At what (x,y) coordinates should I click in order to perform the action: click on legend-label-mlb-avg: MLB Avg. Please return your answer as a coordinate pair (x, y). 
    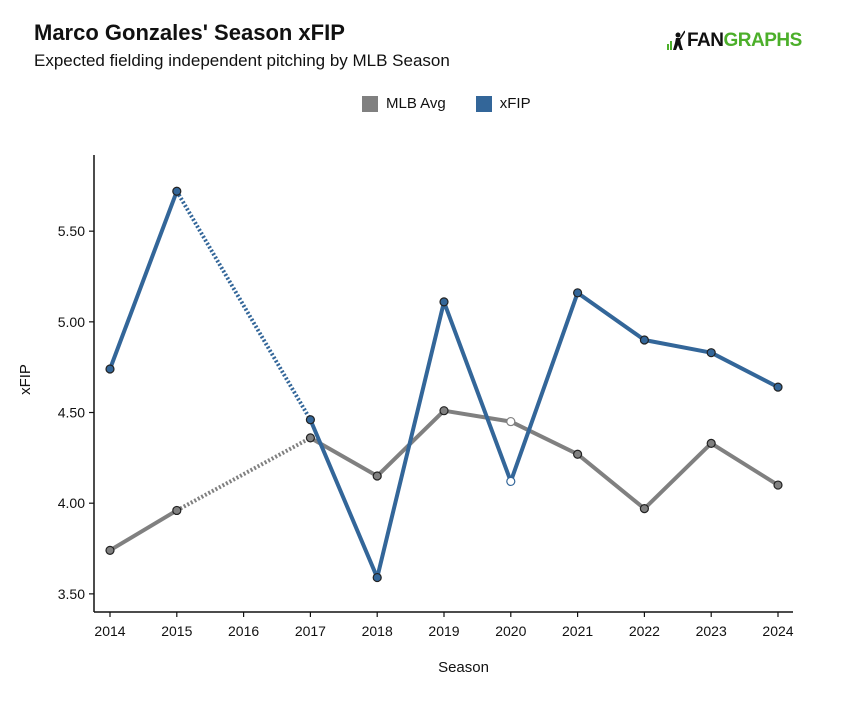
    Looking at the image, I should click on (416, 103).